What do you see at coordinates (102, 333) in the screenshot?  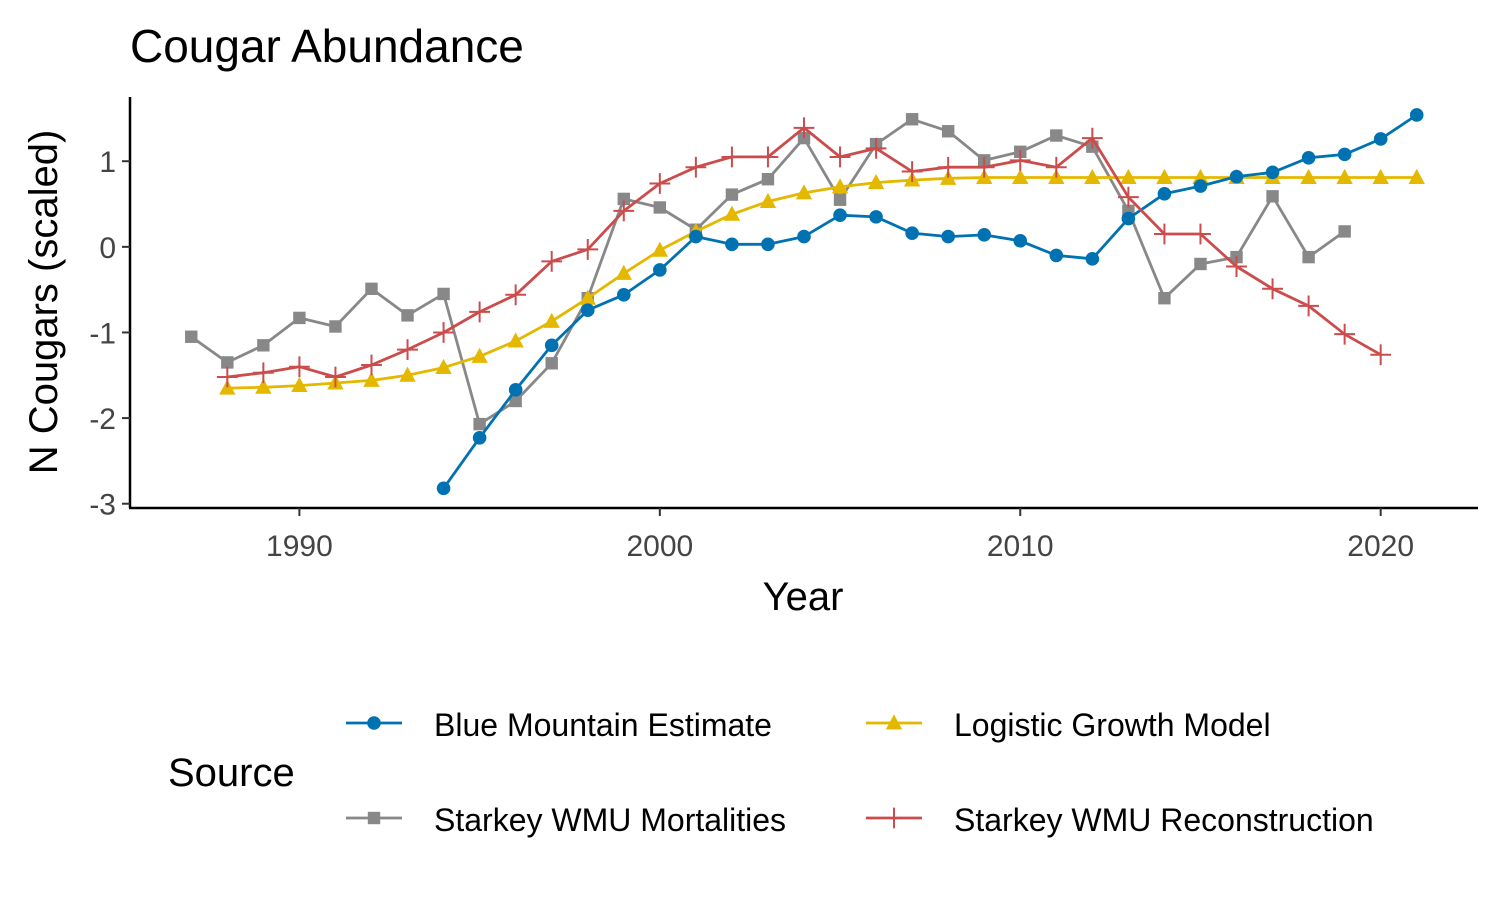 I see `y-tick-label: -1` at bounding box center [102, 333].